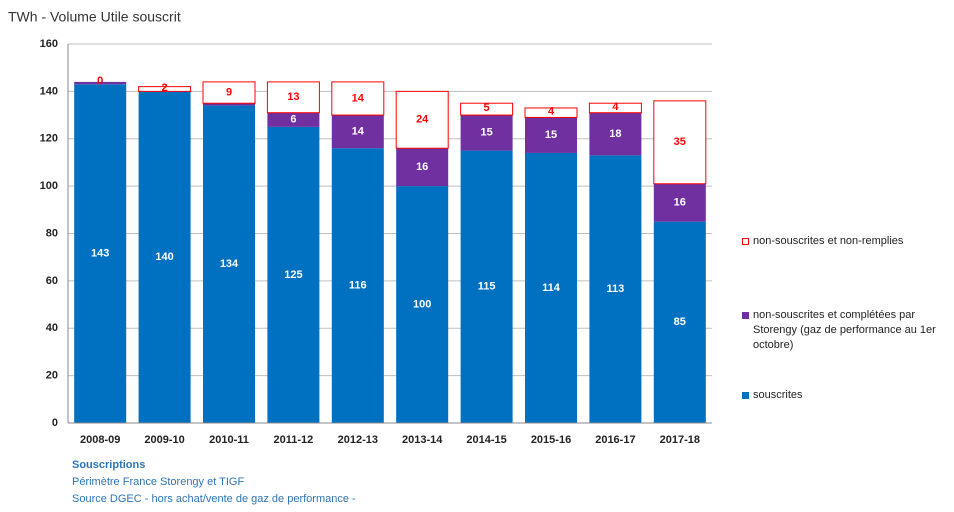  I want to click on x-tick-label: 2008-09, so click(100, 440).